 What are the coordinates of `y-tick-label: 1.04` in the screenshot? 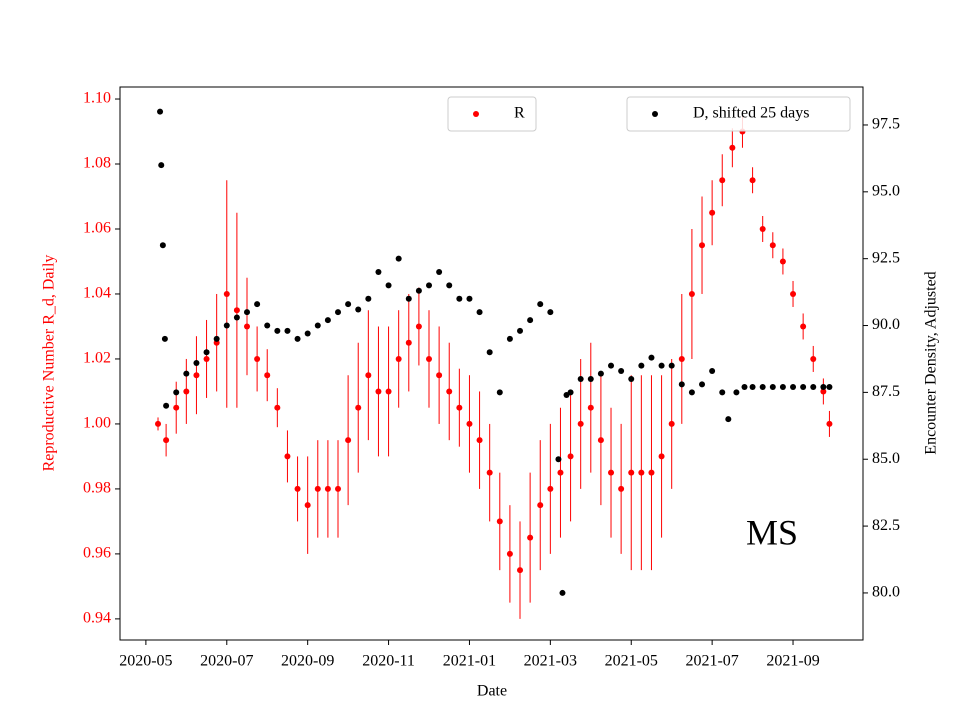 It's located at (97, 293).